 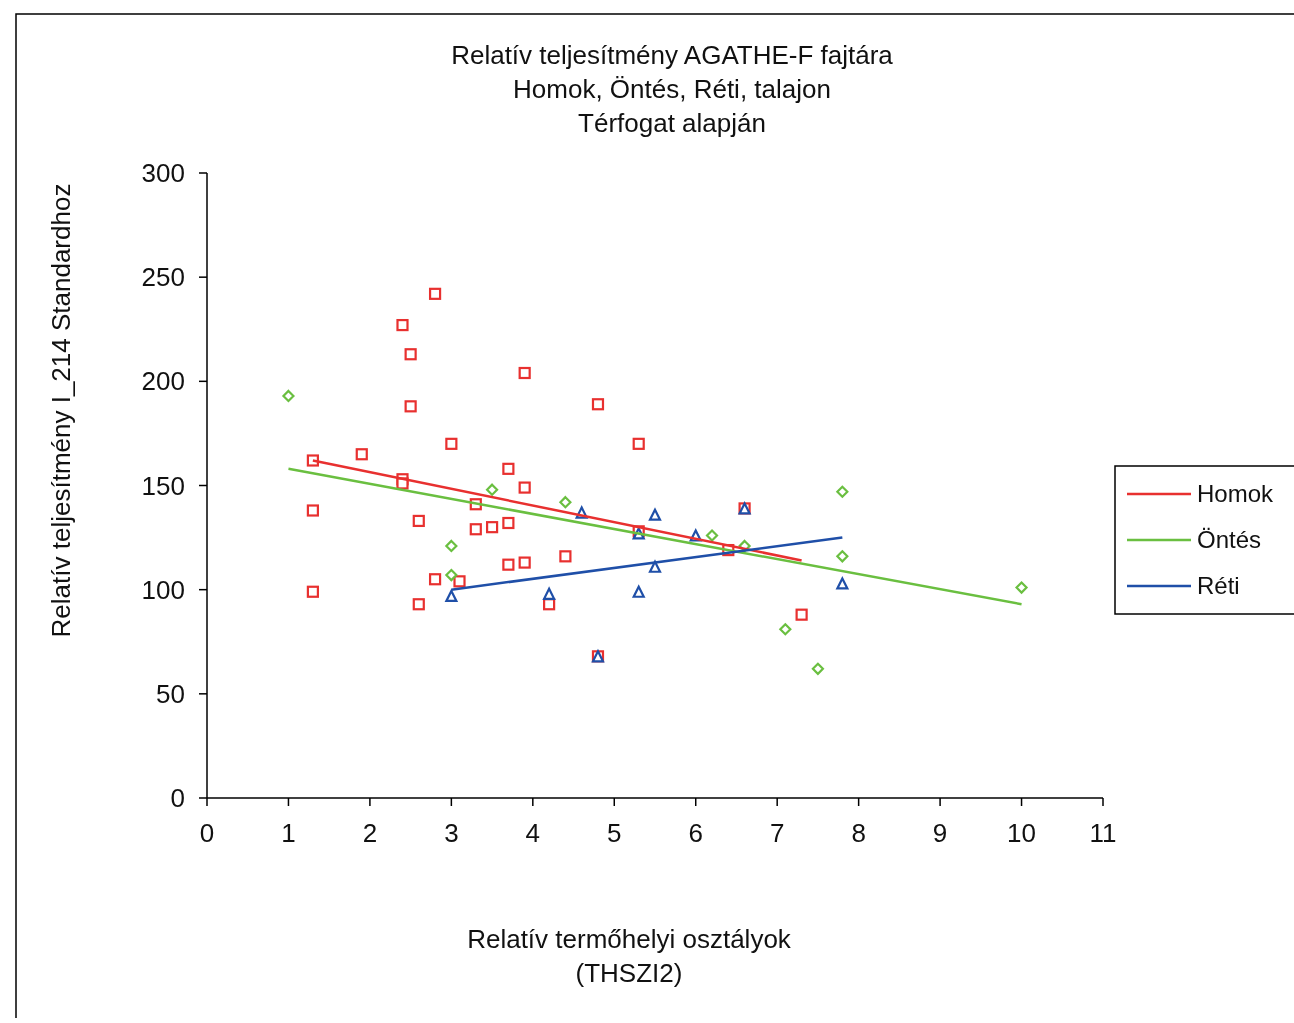 What do you see at coordinates (672, 89) in the screenshot?
I see `chart-title: Relatív teljesítmény AGATHE-F fajtára Homok, Öntés, Réti, talajon Térfogat alapján` at bounding box center [672, 89].